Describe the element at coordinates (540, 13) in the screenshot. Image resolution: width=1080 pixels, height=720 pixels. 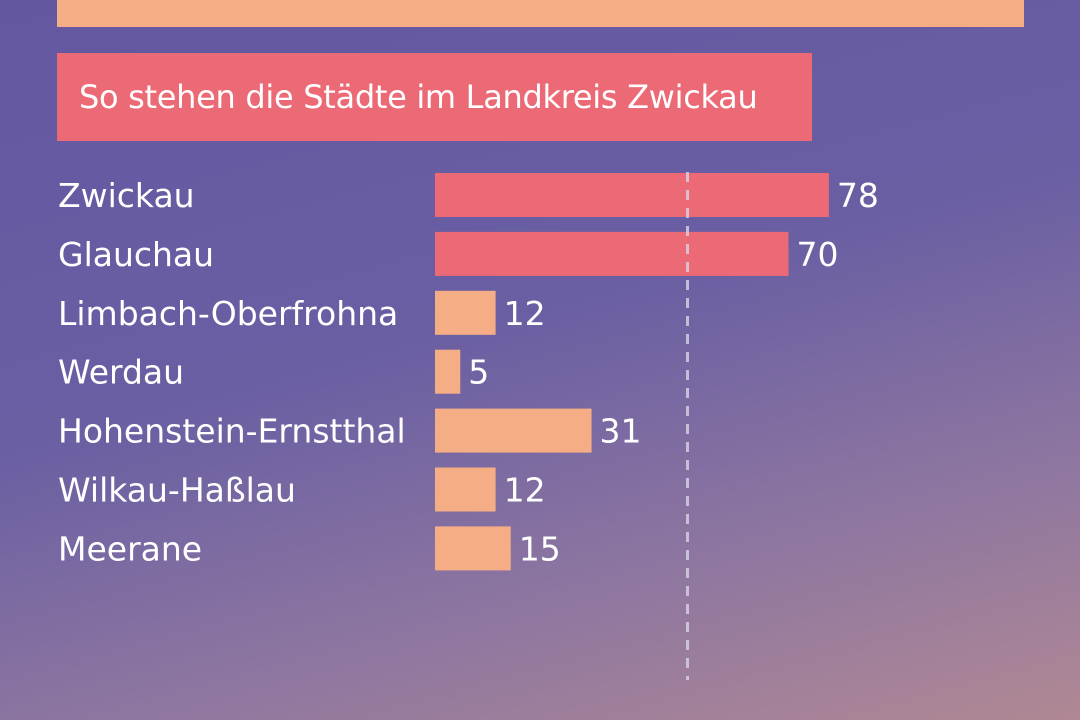
I see `top-banner` at that location.